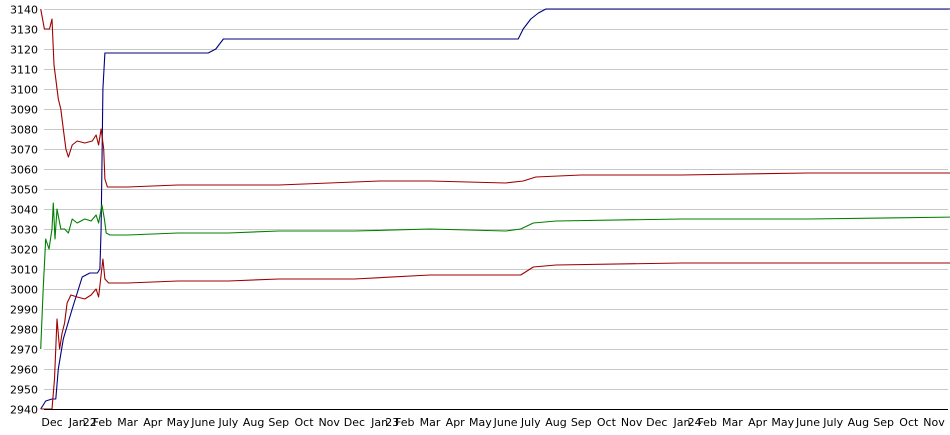 Image resolution: width=950 pixels, height=435 pixels. What do you see at coordinates (90, 422) in the screenshot?
I see `x-tick-label: 22` at bounding box center [90, 422].